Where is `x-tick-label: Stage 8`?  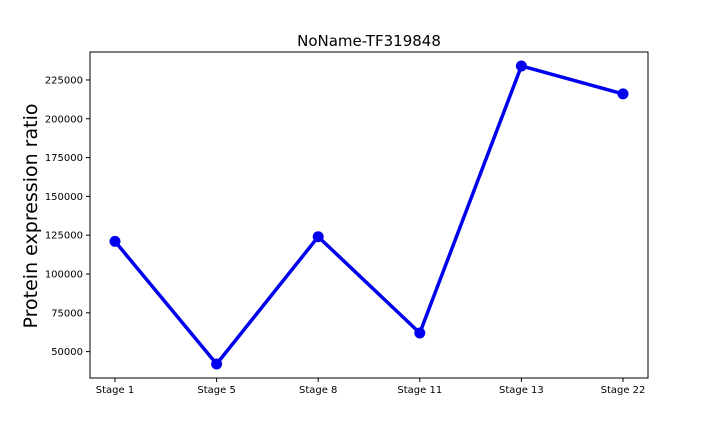
x-tick-label: Stage 8 is located at coordinates (318, 390).